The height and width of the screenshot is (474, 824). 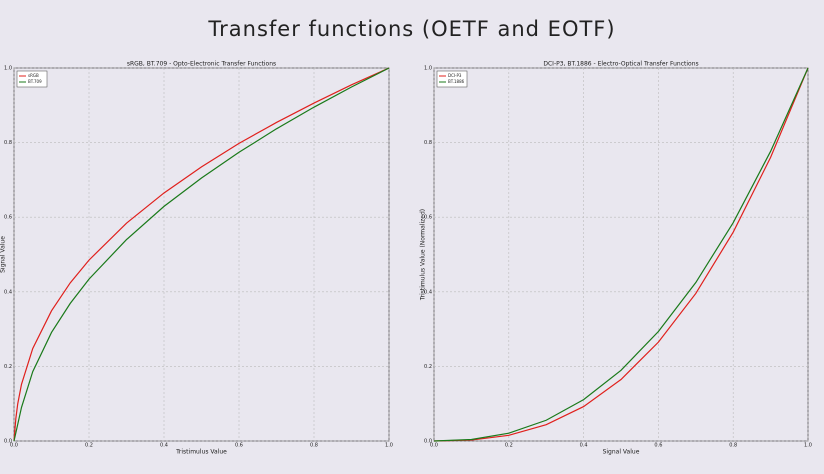 I want to click on legend-label: BT.709, so click(x=35, y=81).